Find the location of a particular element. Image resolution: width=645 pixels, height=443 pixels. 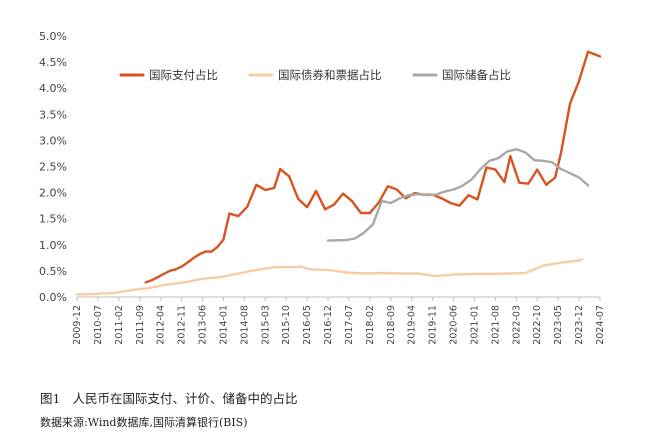

x-tick-label: 2015-03 is located at coordinates (265, 325).